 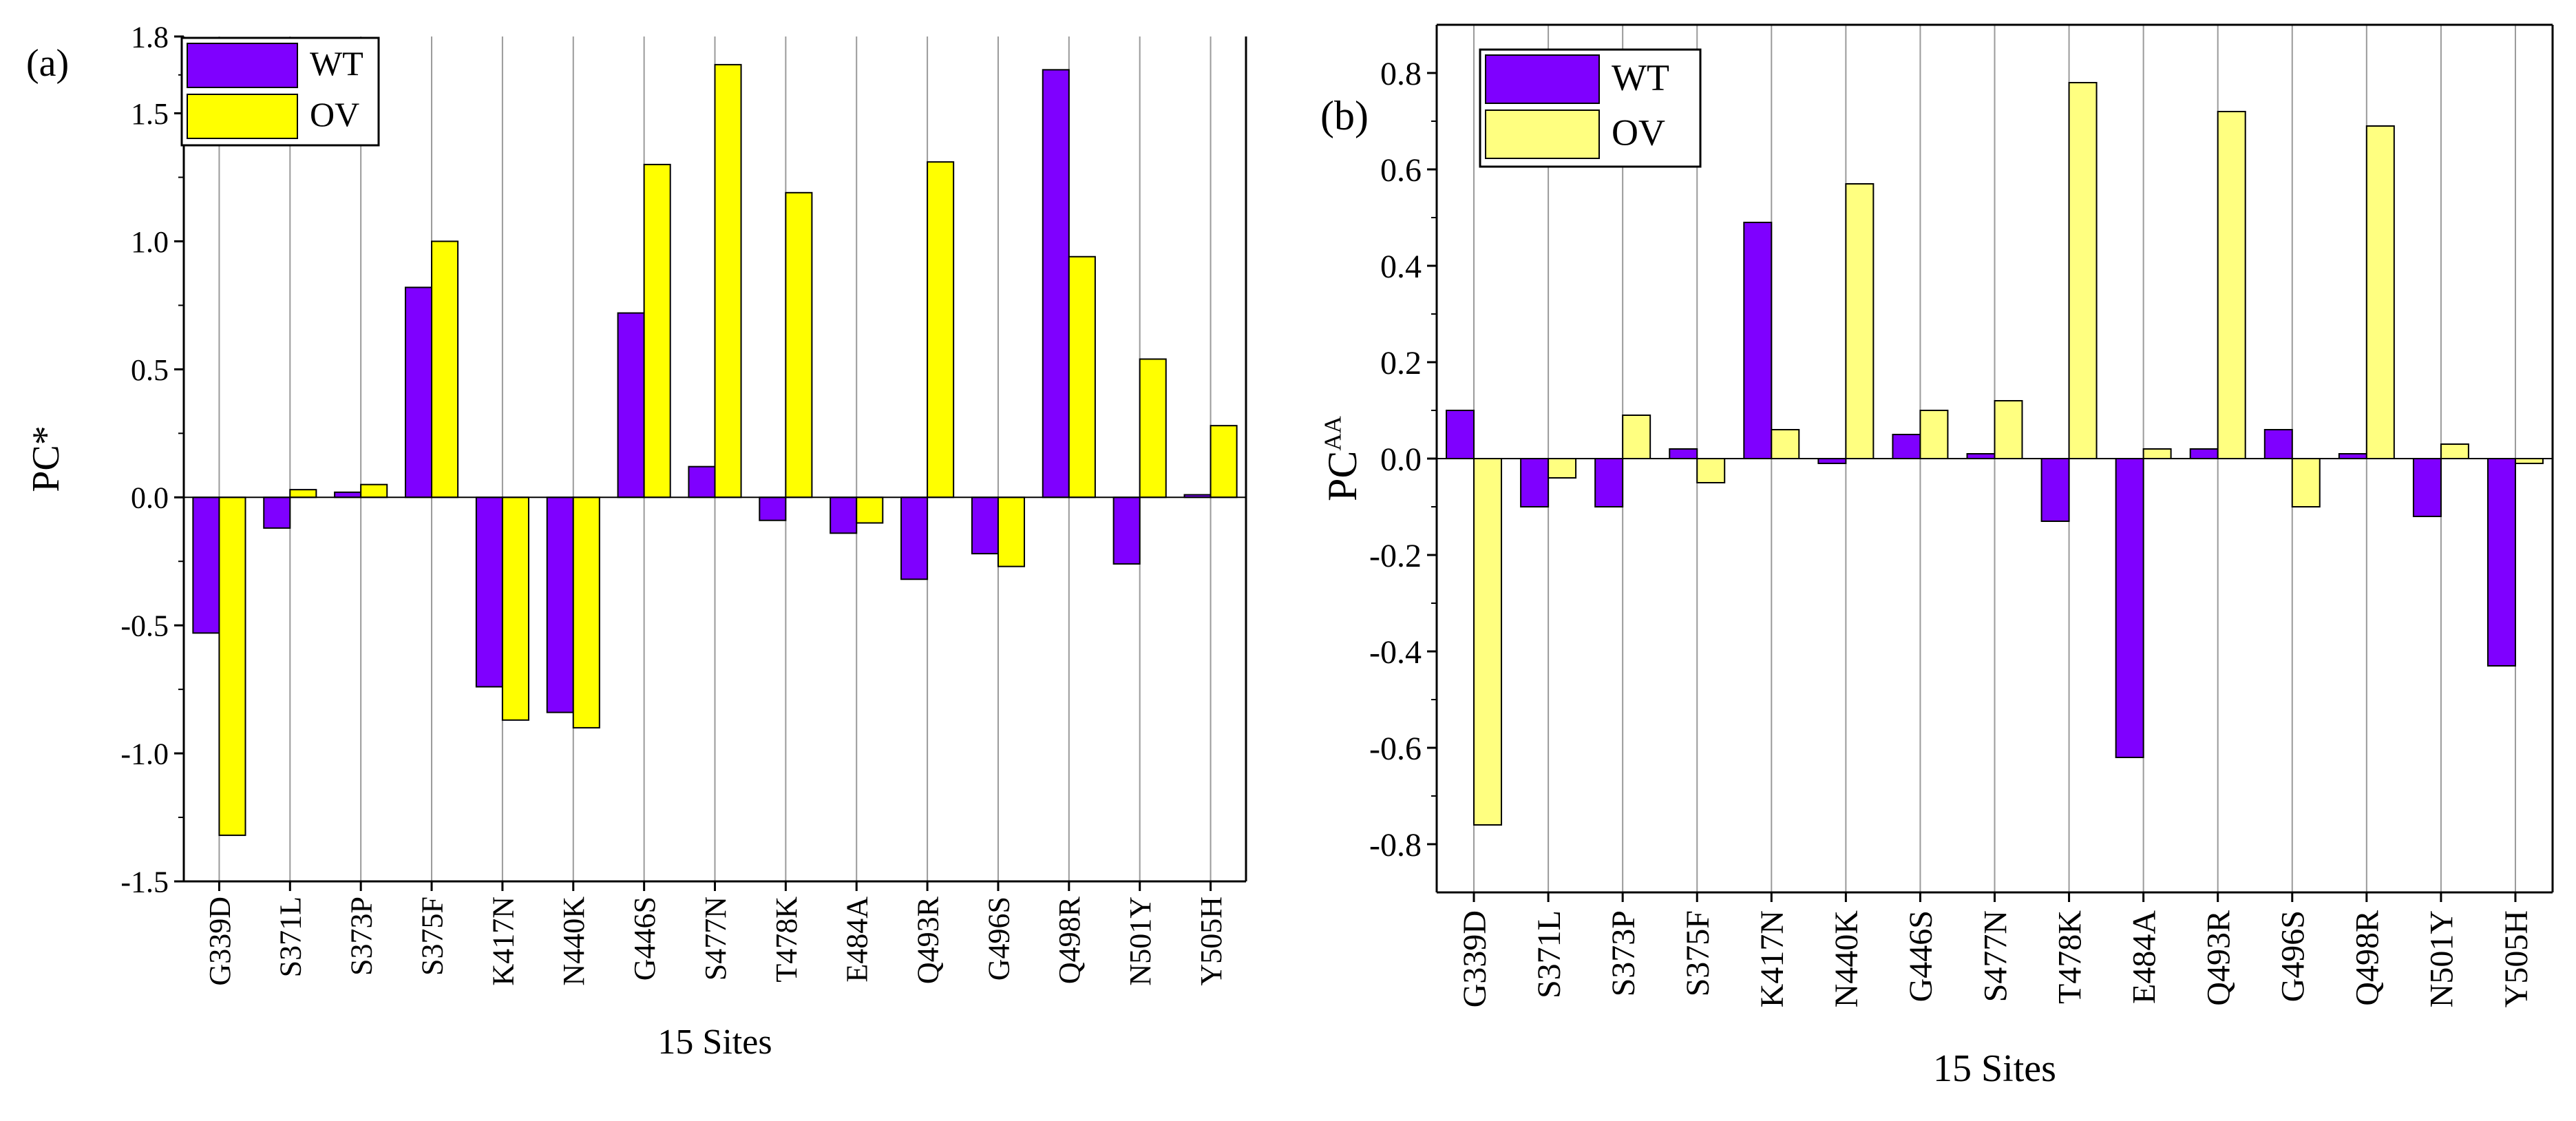 What do you see at coordinates (657, 331) in the screenshot?
I see `bar-ov-g446s` at bounding box center [657, 331].